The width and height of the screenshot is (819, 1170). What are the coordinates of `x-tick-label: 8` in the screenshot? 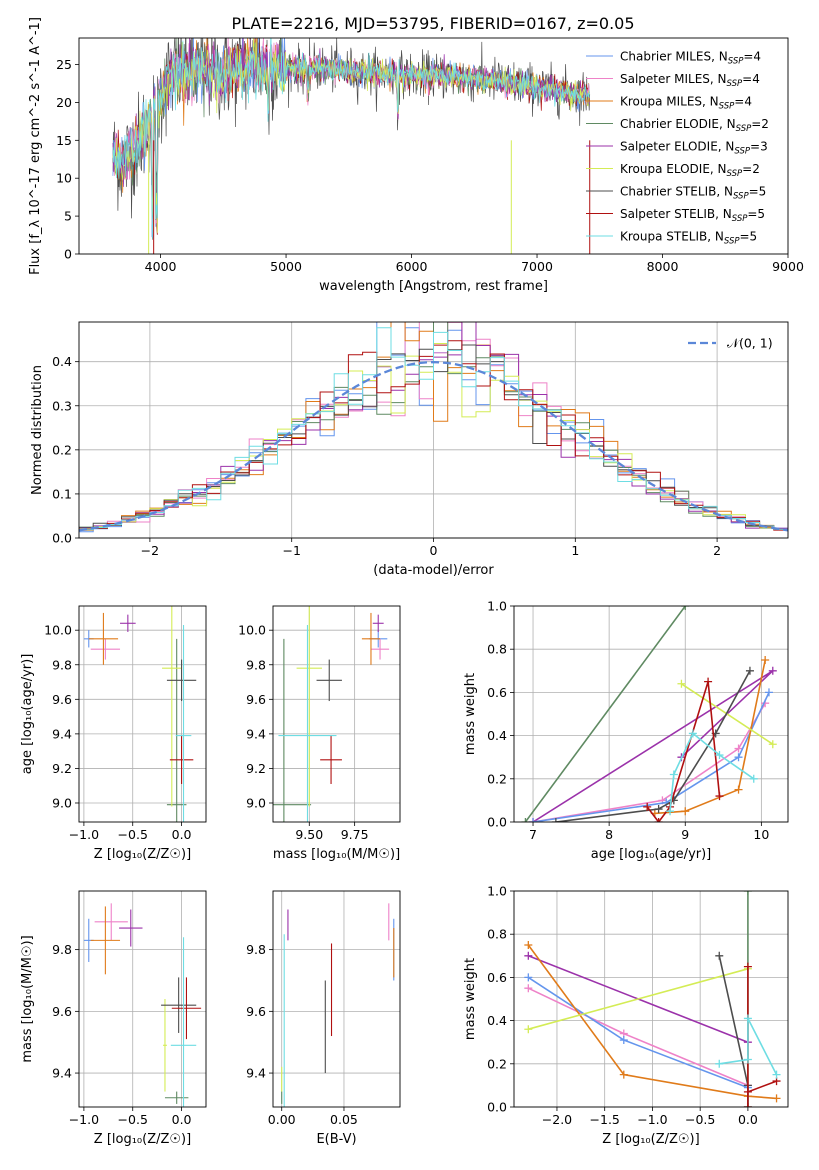 It's located at (609, 834).